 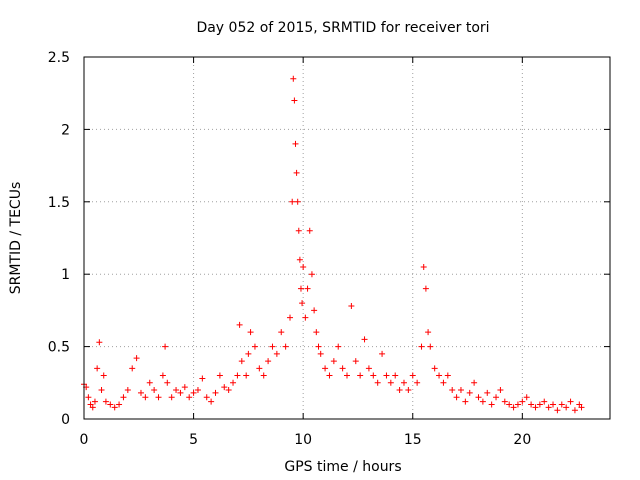 What do you see at coordinates (59, 348) in the screenshot?
I see `y-tick-label: 0.5` at bounding box center [59, 348].